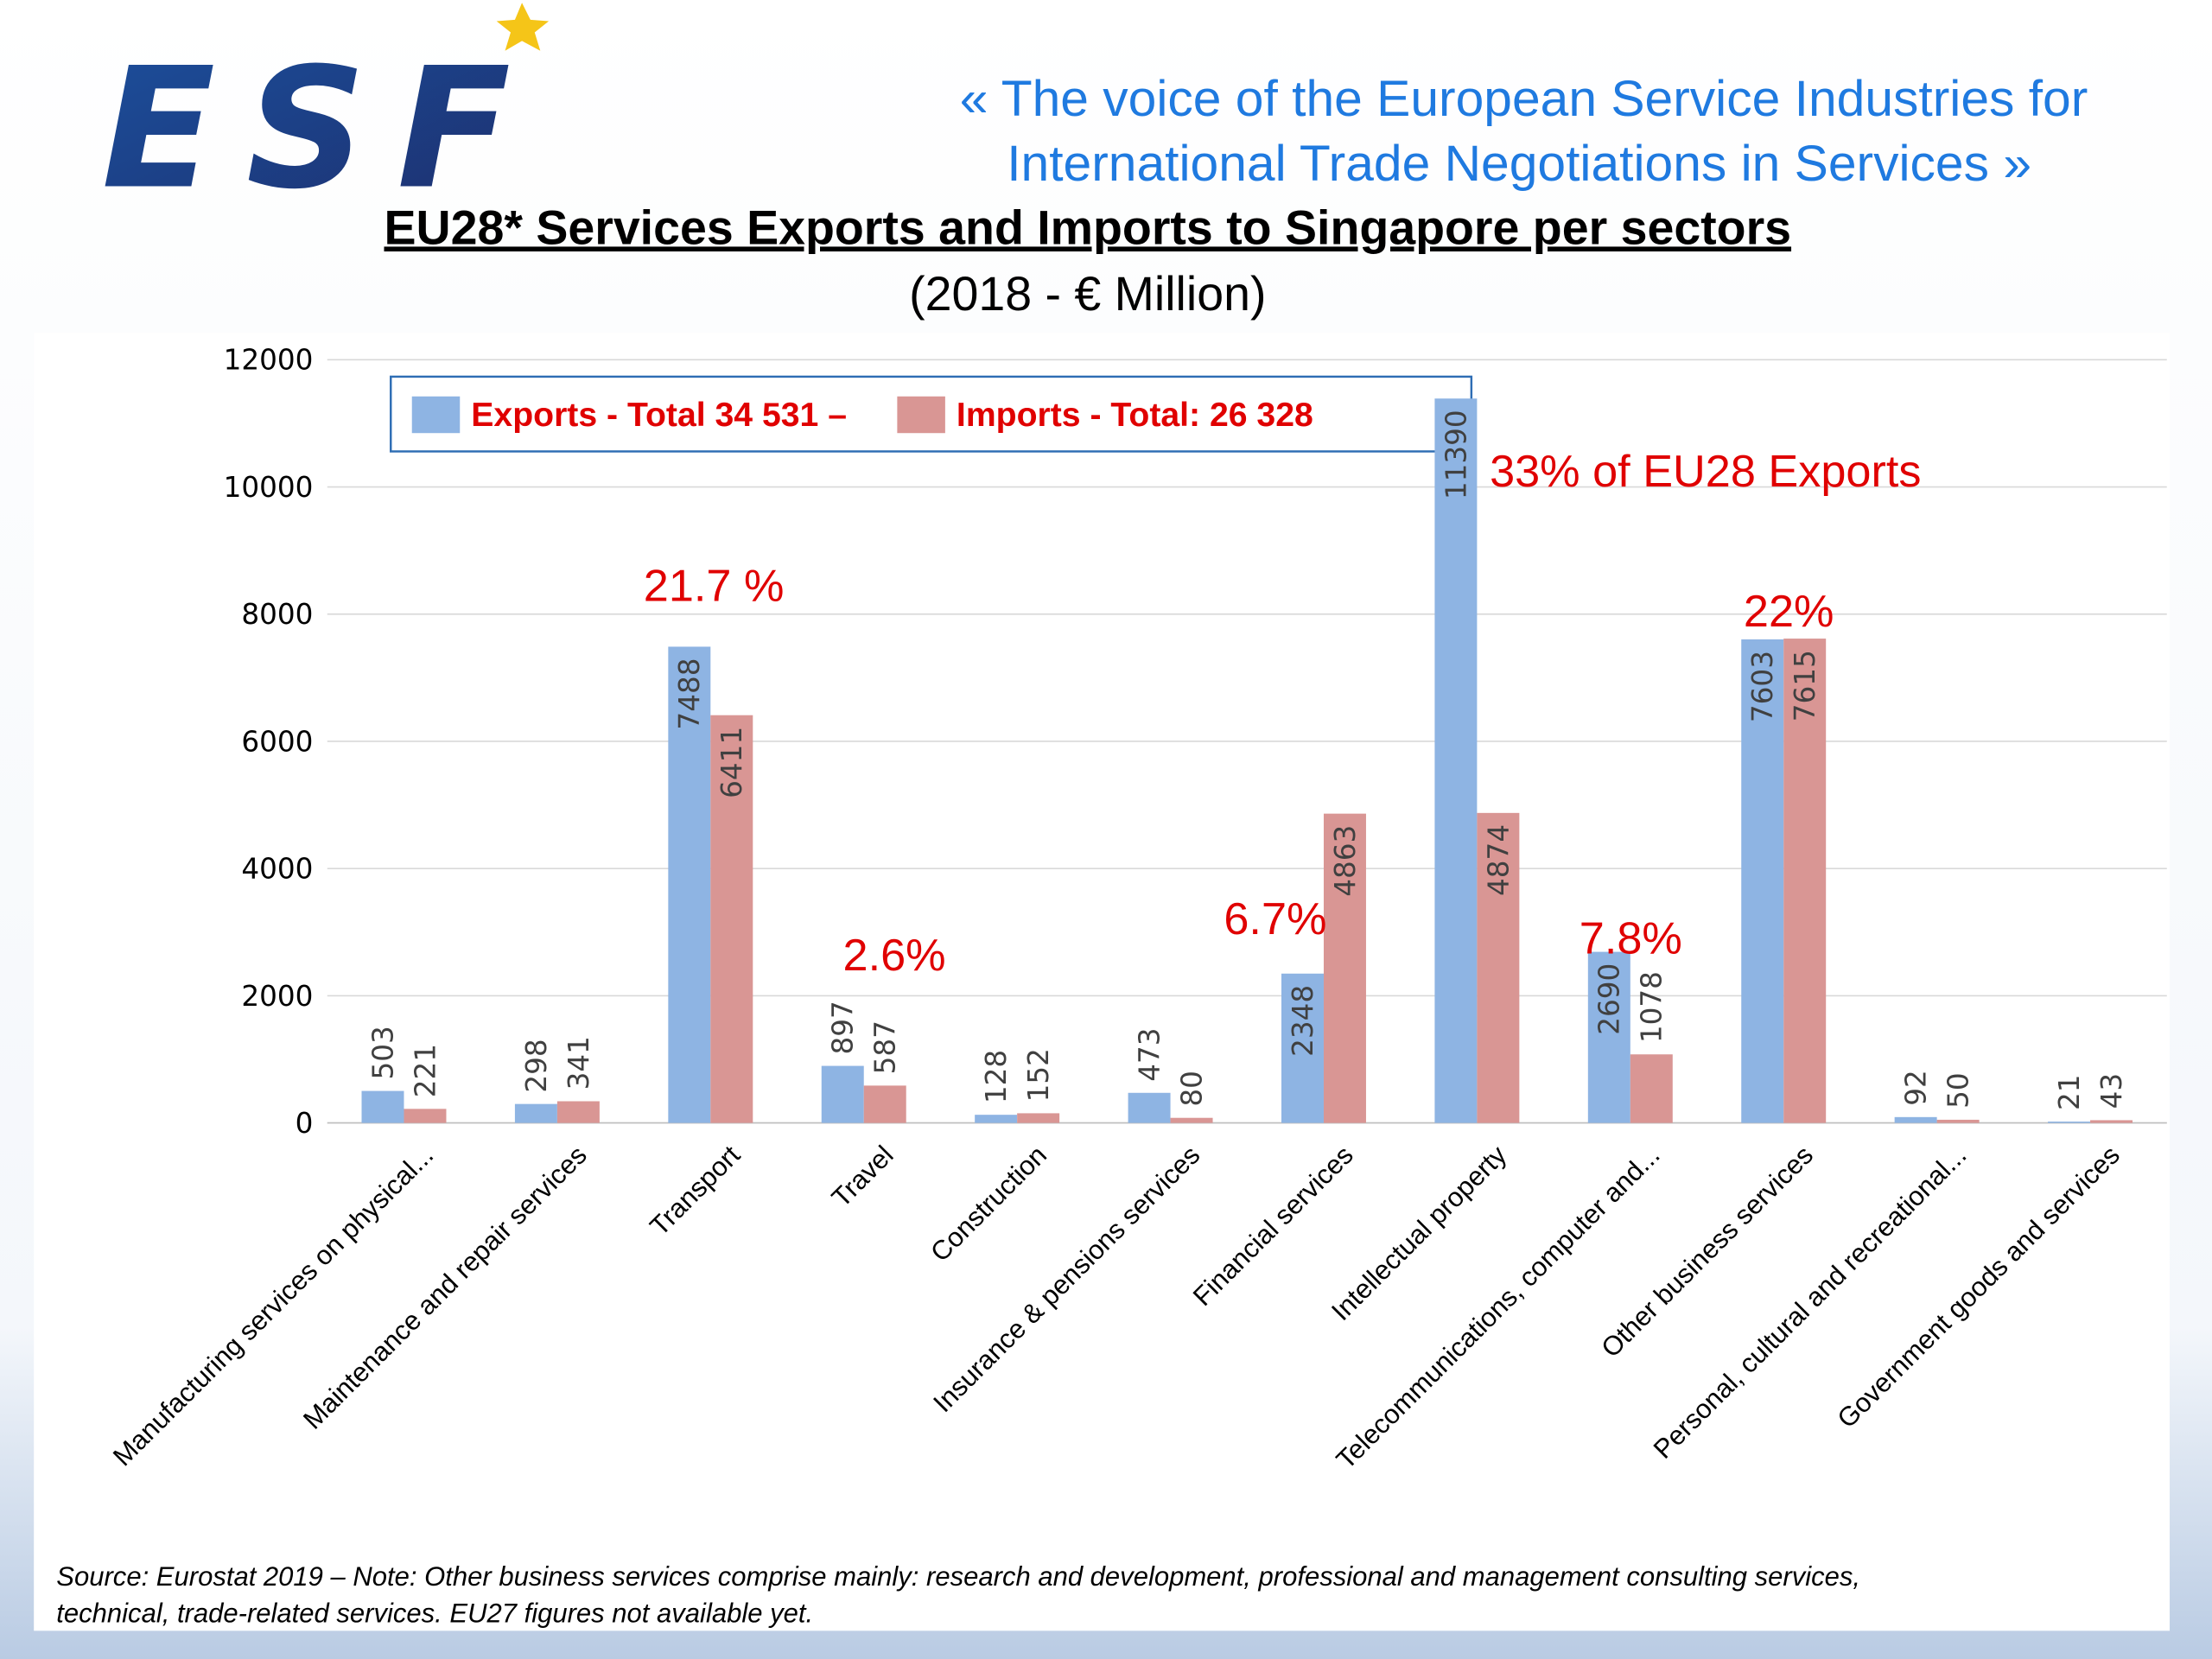 Image resolution: width=2212 pixels, height=1659 pixels. Describe the element at coordinates (1456, 454) in the screenshot. I see `value-label: 11390` at that location.